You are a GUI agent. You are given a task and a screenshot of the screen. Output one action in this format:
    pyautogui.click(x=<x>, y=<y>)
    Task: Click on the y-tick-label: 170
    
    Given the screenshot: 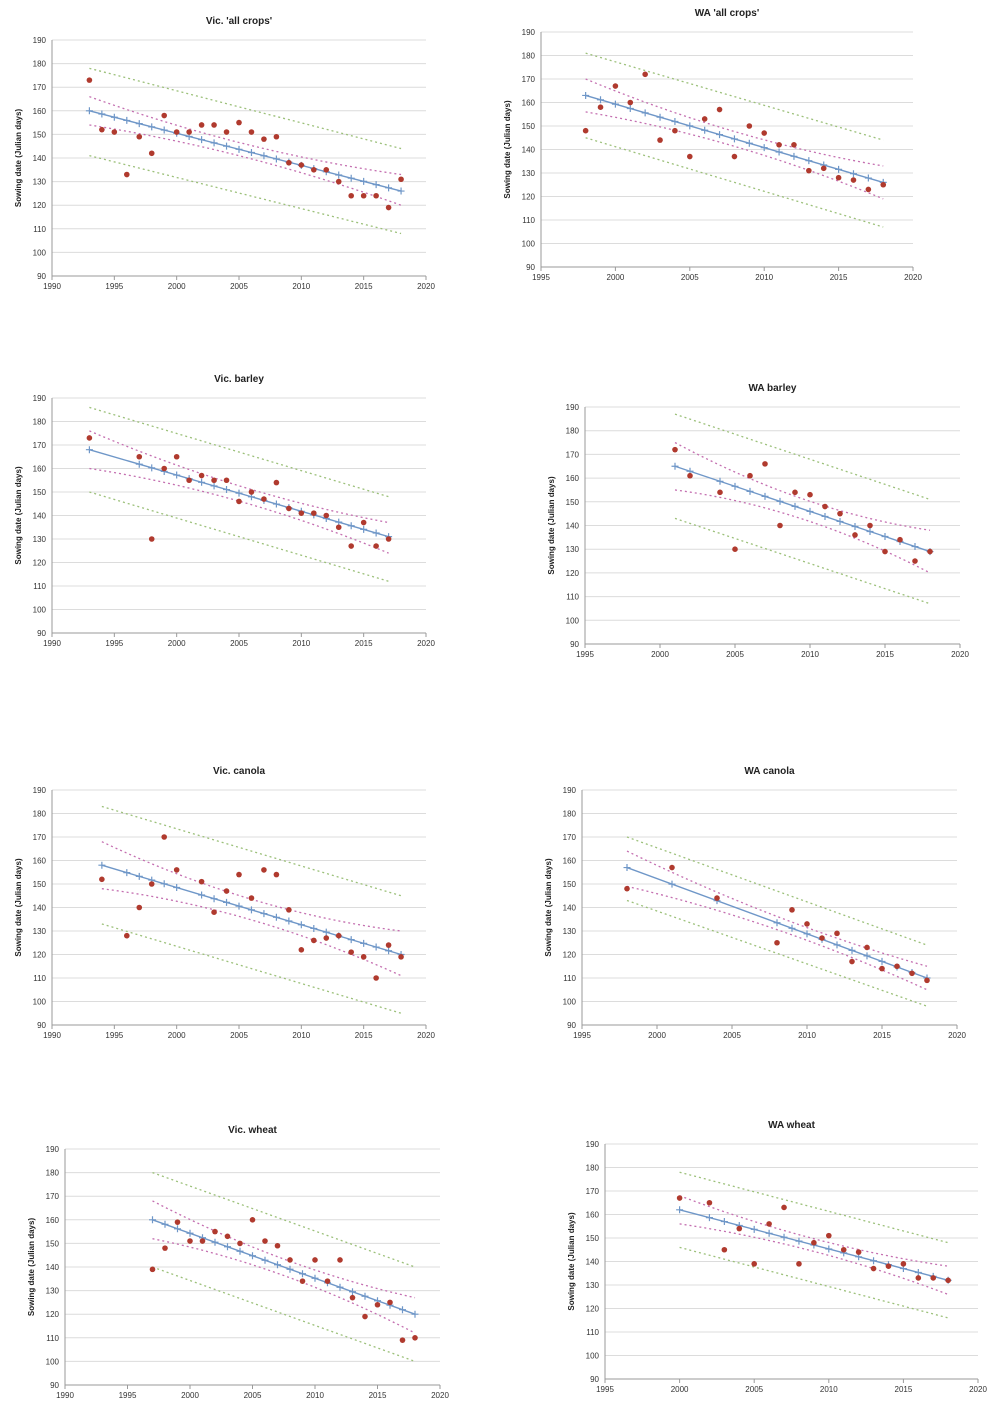 What is the action you would take?
    pyautogui.click(x=40, y=87)
    